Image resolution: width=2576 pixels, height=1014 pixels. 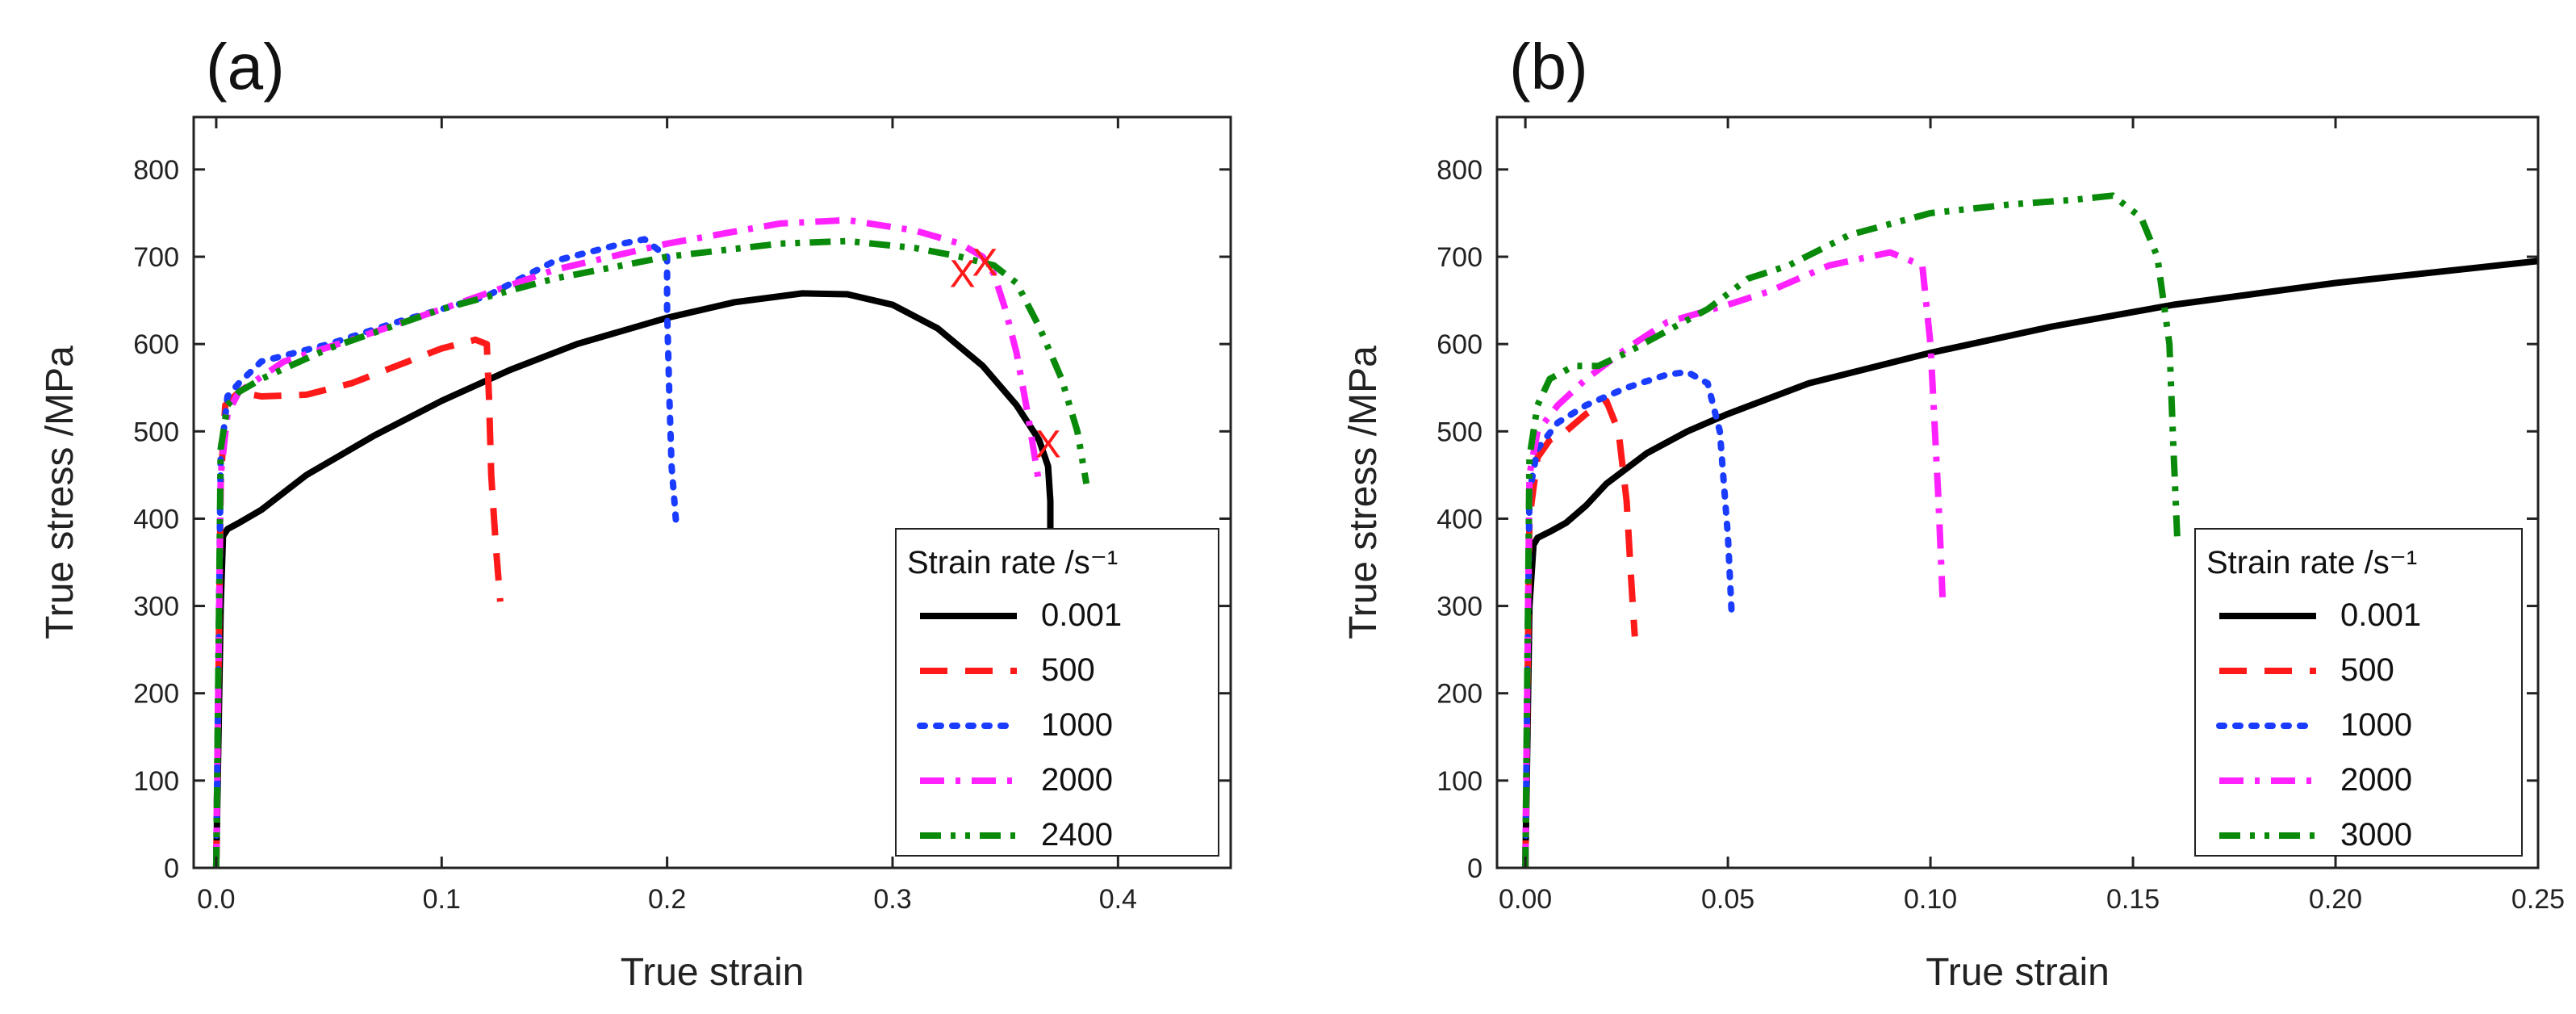 I want to click on panel-a-x-tick-label: 0.4, so click(x=1118, y=899).